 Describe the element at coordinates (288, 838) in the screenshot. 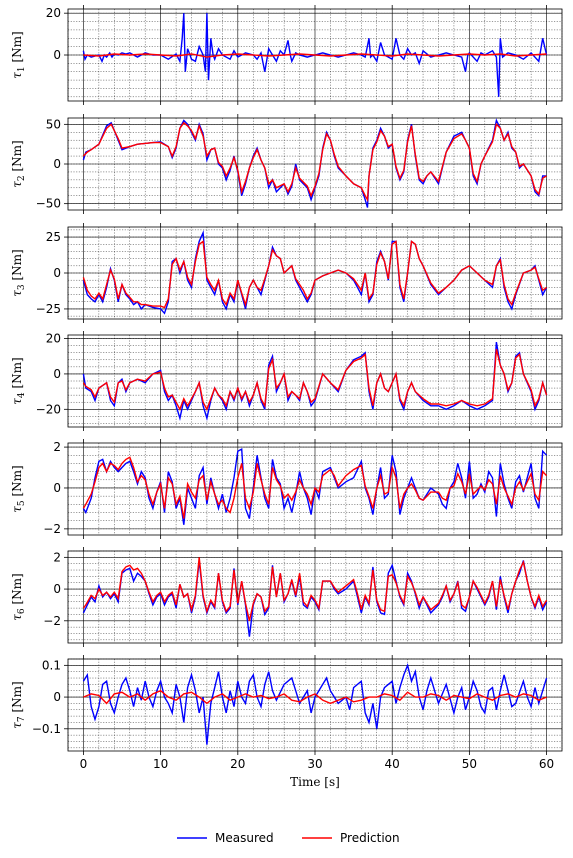

I see `legend: Measured Prediction` at that location.